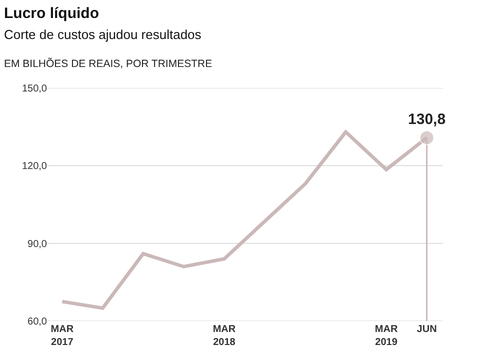 The width and height of the screenshot is (483, 359). I want to click on chart-title: Lucro líquido, so click(51, 13).